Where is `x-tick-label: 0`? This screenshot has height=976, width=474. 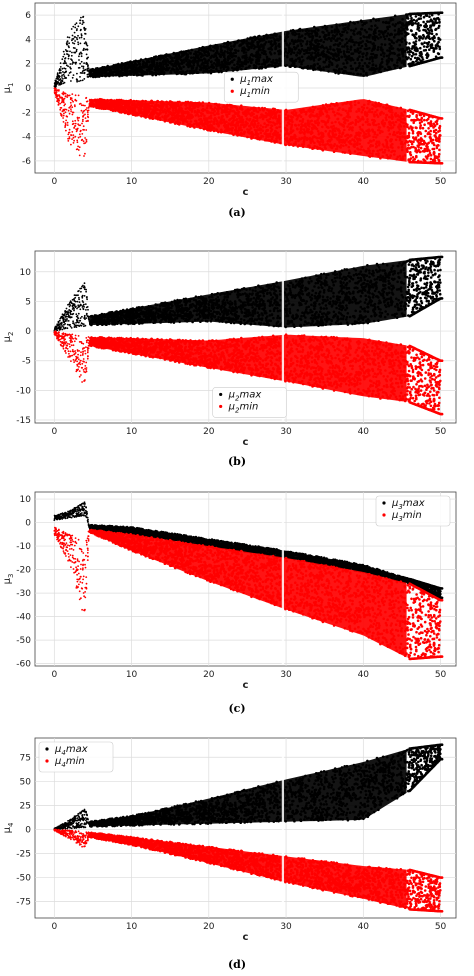
x-tick-label: 0 is located at coordinates (54, 182).